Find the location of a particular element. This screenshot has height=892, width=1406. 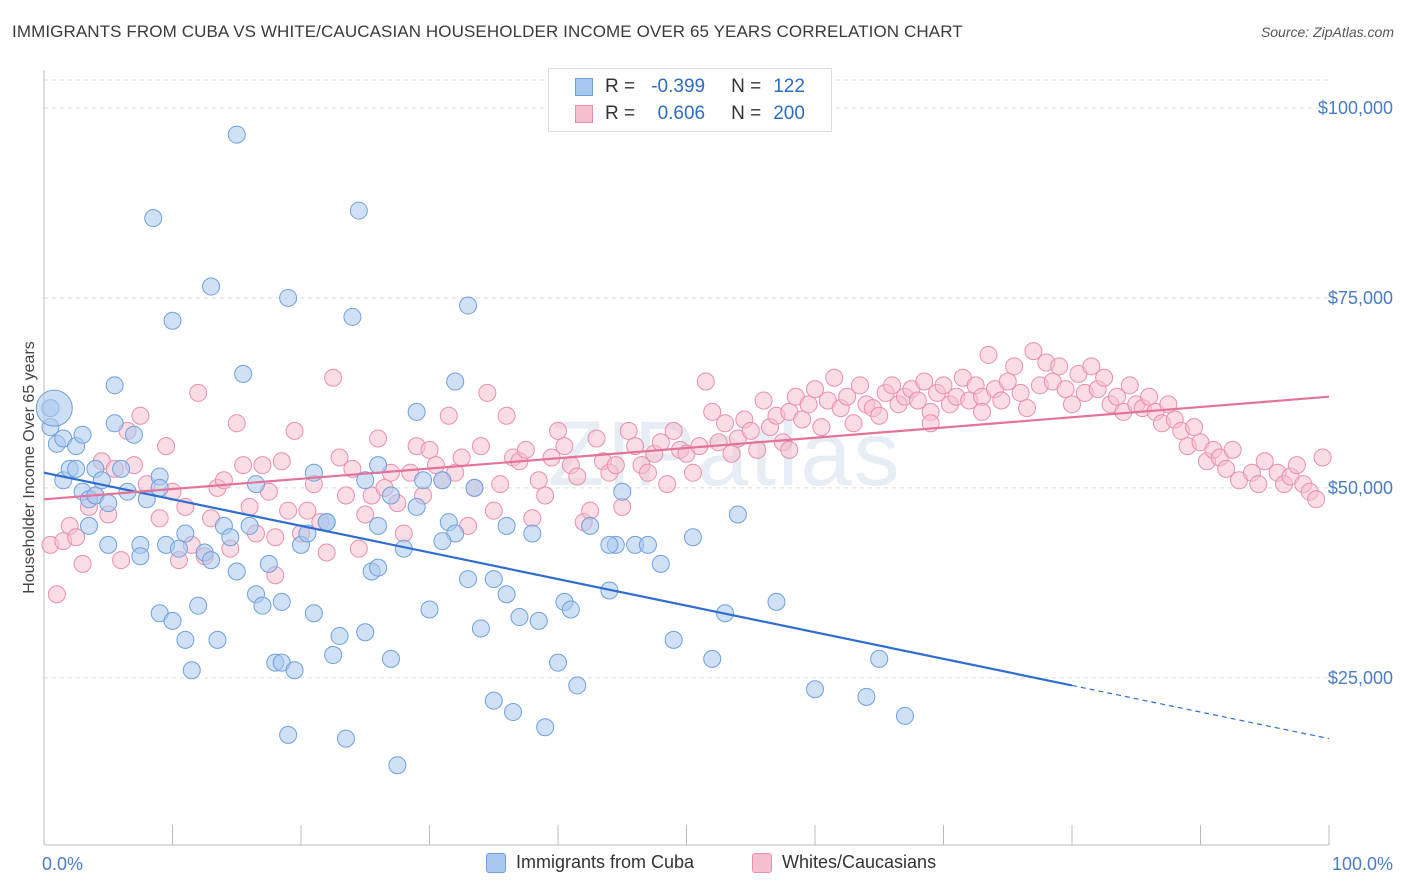

x-tick-label: 0.0% is located at coordinates (62, 864).